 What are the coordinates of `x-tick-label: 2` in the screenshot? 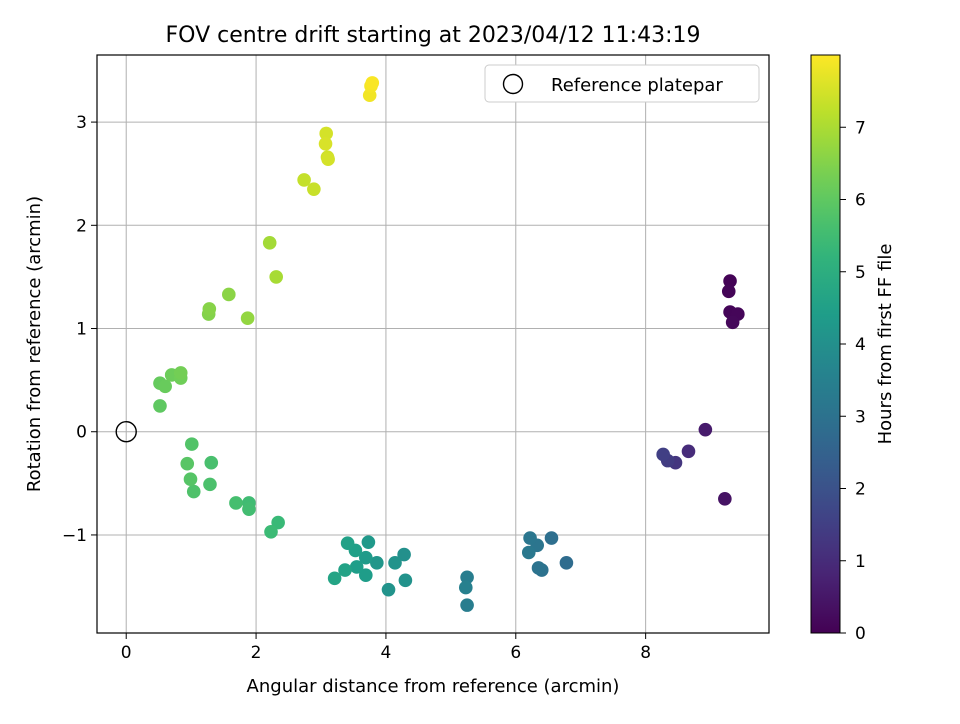 It's located at (256, 653).